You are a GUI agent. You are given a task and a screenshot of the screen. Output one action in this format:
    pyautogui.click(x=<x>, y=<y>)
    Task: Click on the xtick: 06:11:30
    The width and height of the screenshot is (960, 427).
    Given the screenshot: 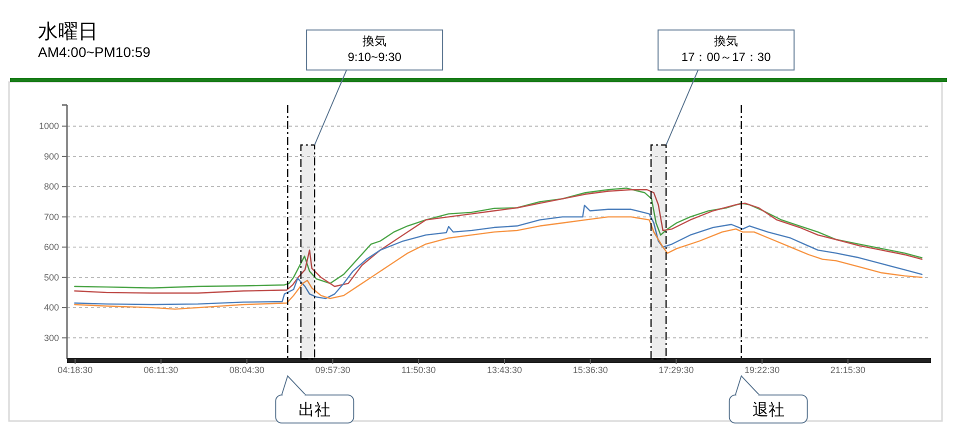 What is the action you would take?
    pyautogui.click(x=161, y=370)
    